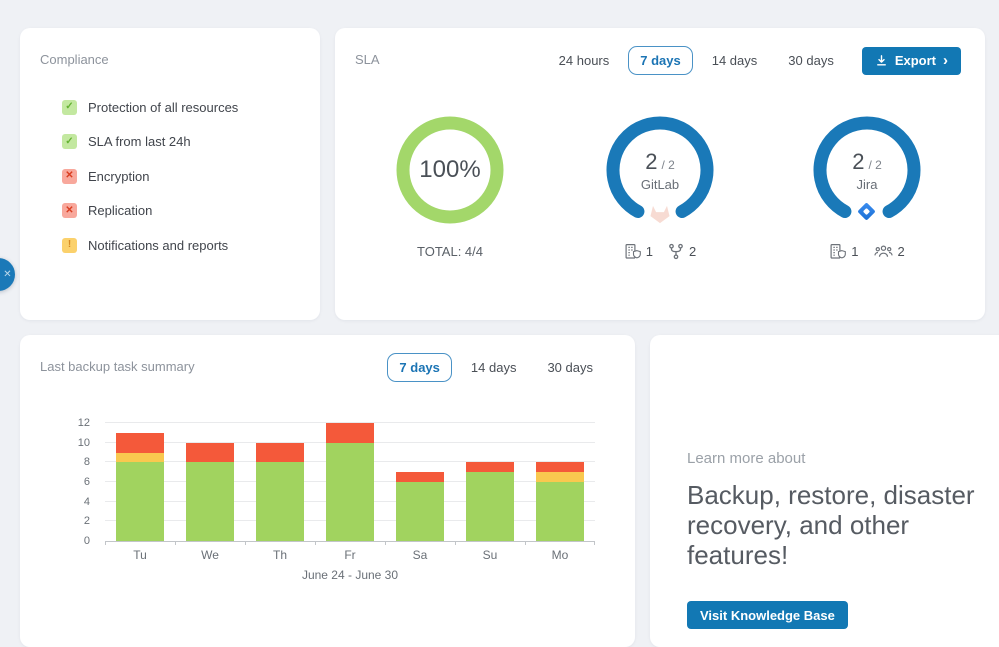 This screenshot has width=999, height=647. What do you see at coordinates (660, 167) in the screenshot?
I see `gitlab-donut-ring` at bounding box center [660, 167].